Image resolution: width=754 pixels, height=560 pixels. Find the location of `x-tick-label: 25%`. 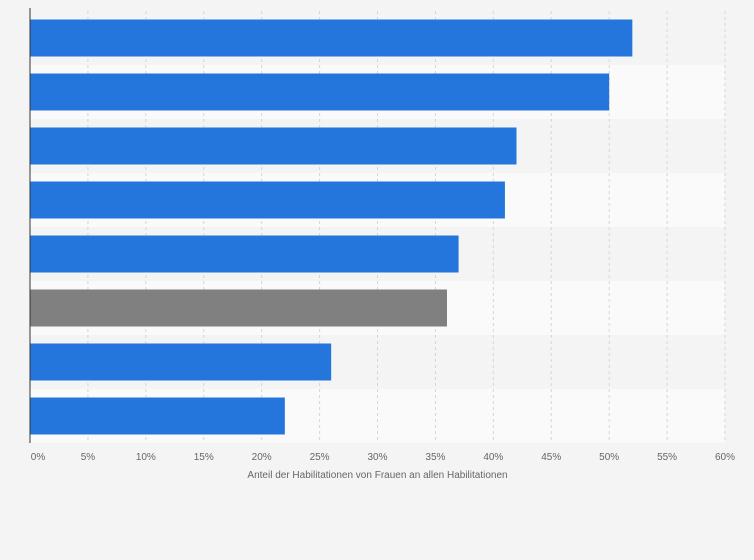

x-tick-label: 25% is located at coordinates (320, 457).